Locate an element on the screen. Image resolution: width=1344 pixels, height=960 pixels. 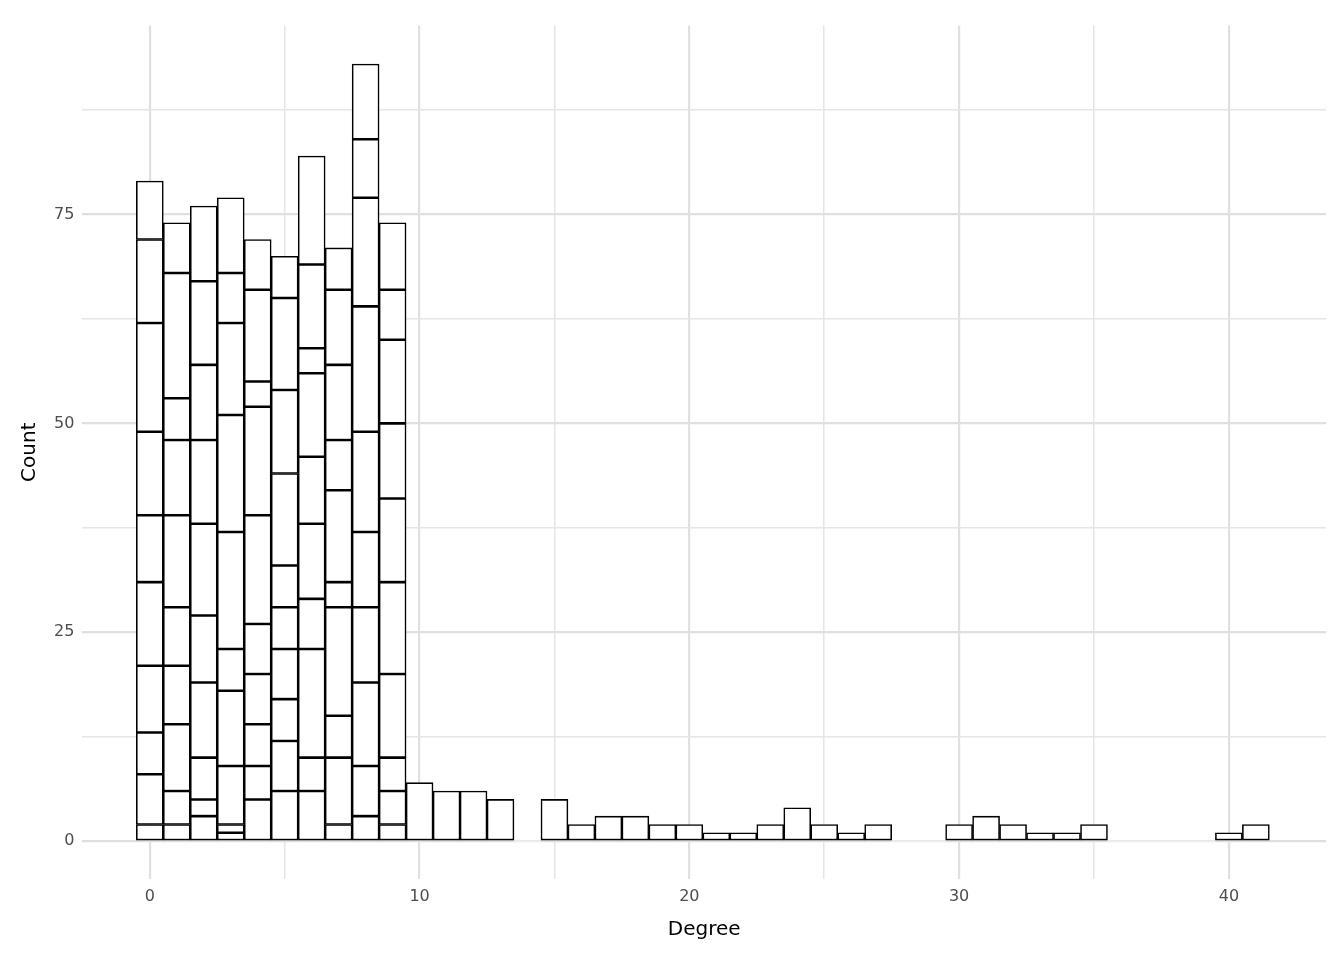
y-tick-label: 25 is located at coordinates (64, 631).